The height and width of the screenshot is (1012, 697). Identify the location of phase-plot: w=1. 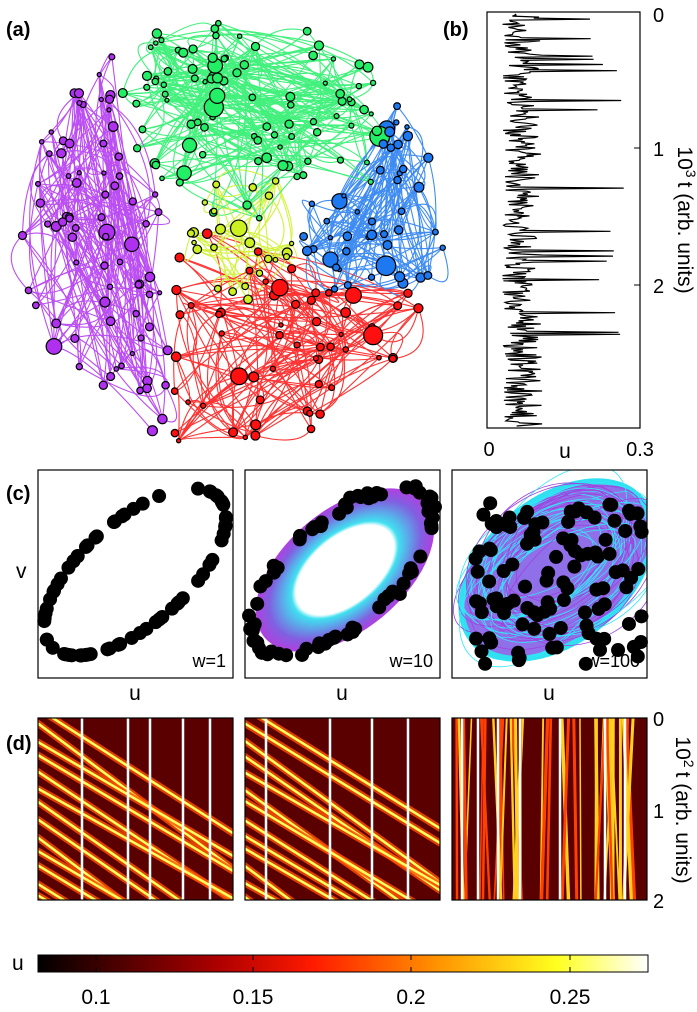
(135, 574).